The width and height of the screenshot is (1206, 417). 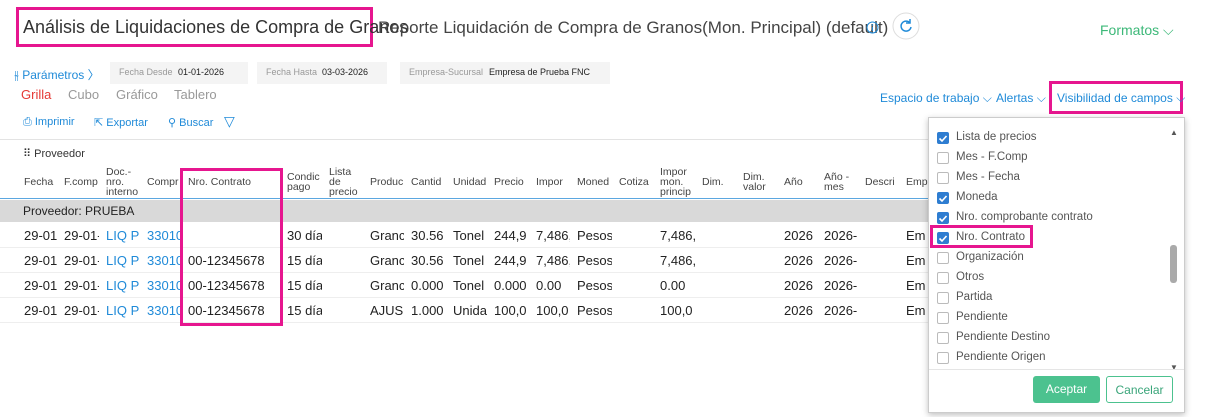 I want to click on accept-button: Aceptar, so click(x=1066, y=389).